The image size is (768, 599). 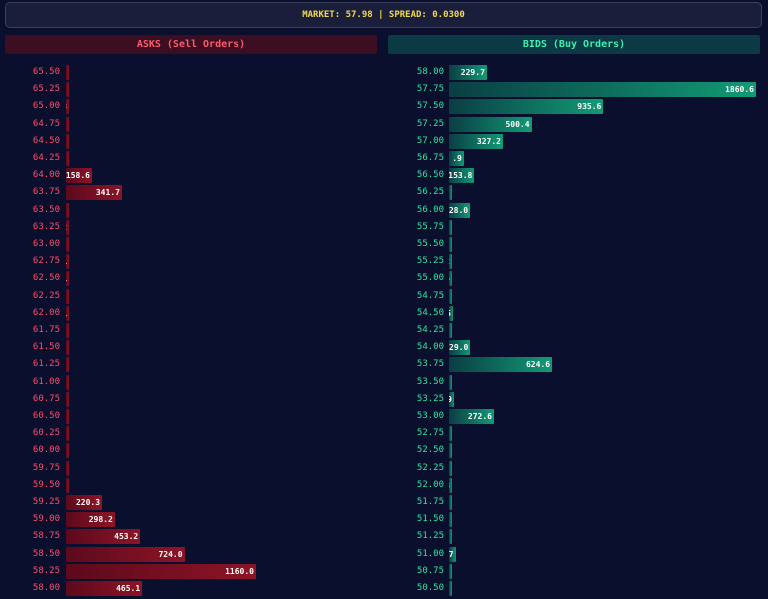 What do you see at coordinates (451, 399) in the screenshot?
I see `bids-depth-bar: 9` at bounding box center [451, 399].